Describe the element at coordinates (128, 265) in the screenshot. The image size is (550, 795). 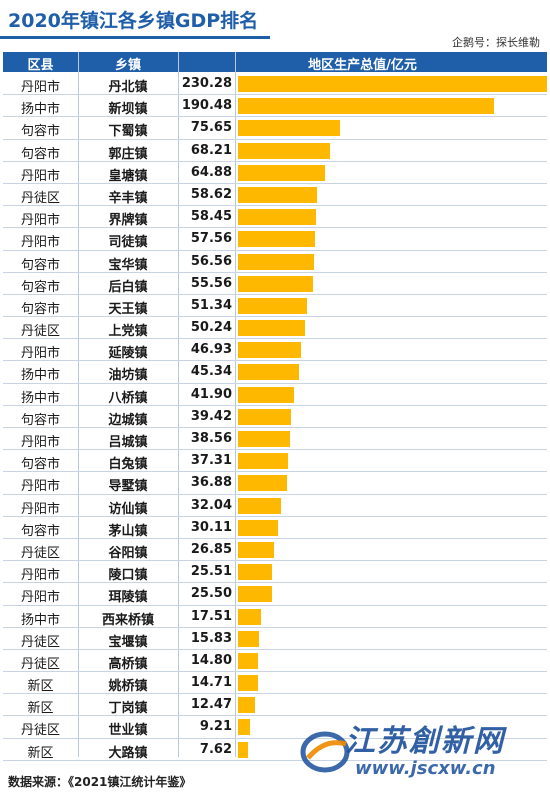
I see `town-label: 宝华镇` at that location.